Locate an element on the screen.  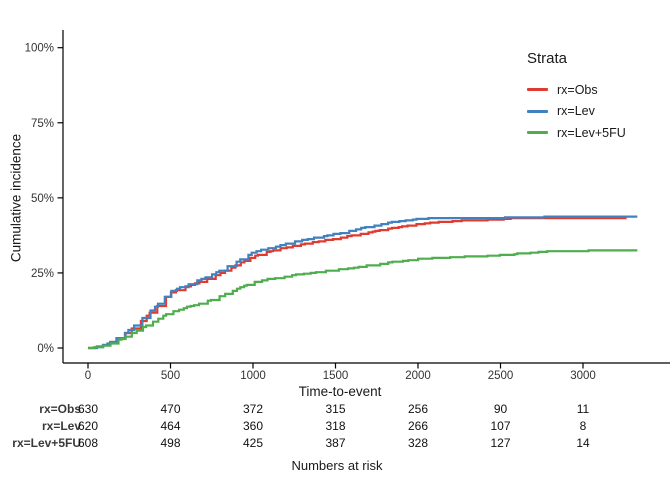
legend-label-obs: rx=Obs is located at coordinates (577, 89).